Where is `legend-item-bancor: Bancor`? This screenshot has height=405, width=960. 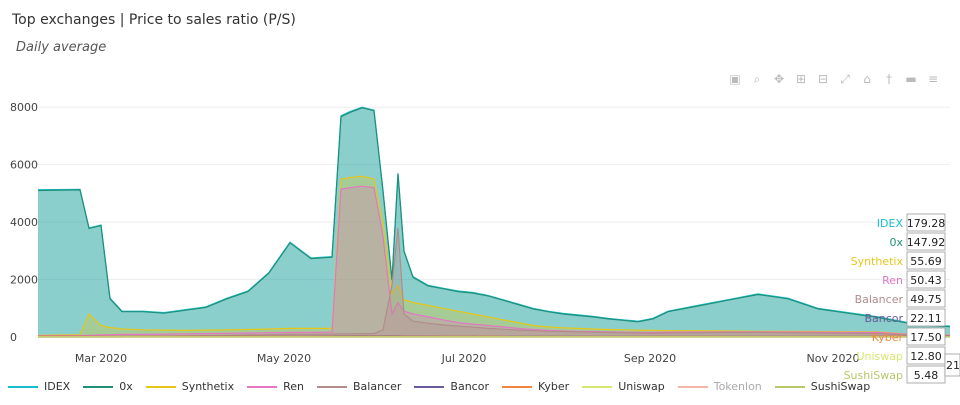
legend-item-bancor: Bancor is located at coordinates (451, 386).